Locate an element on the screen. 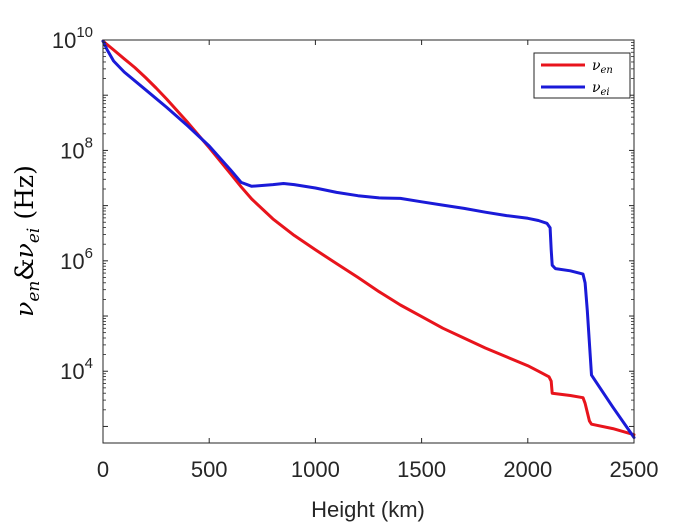  x-axis-label: Height (km) is located at coordinates (368, 509).